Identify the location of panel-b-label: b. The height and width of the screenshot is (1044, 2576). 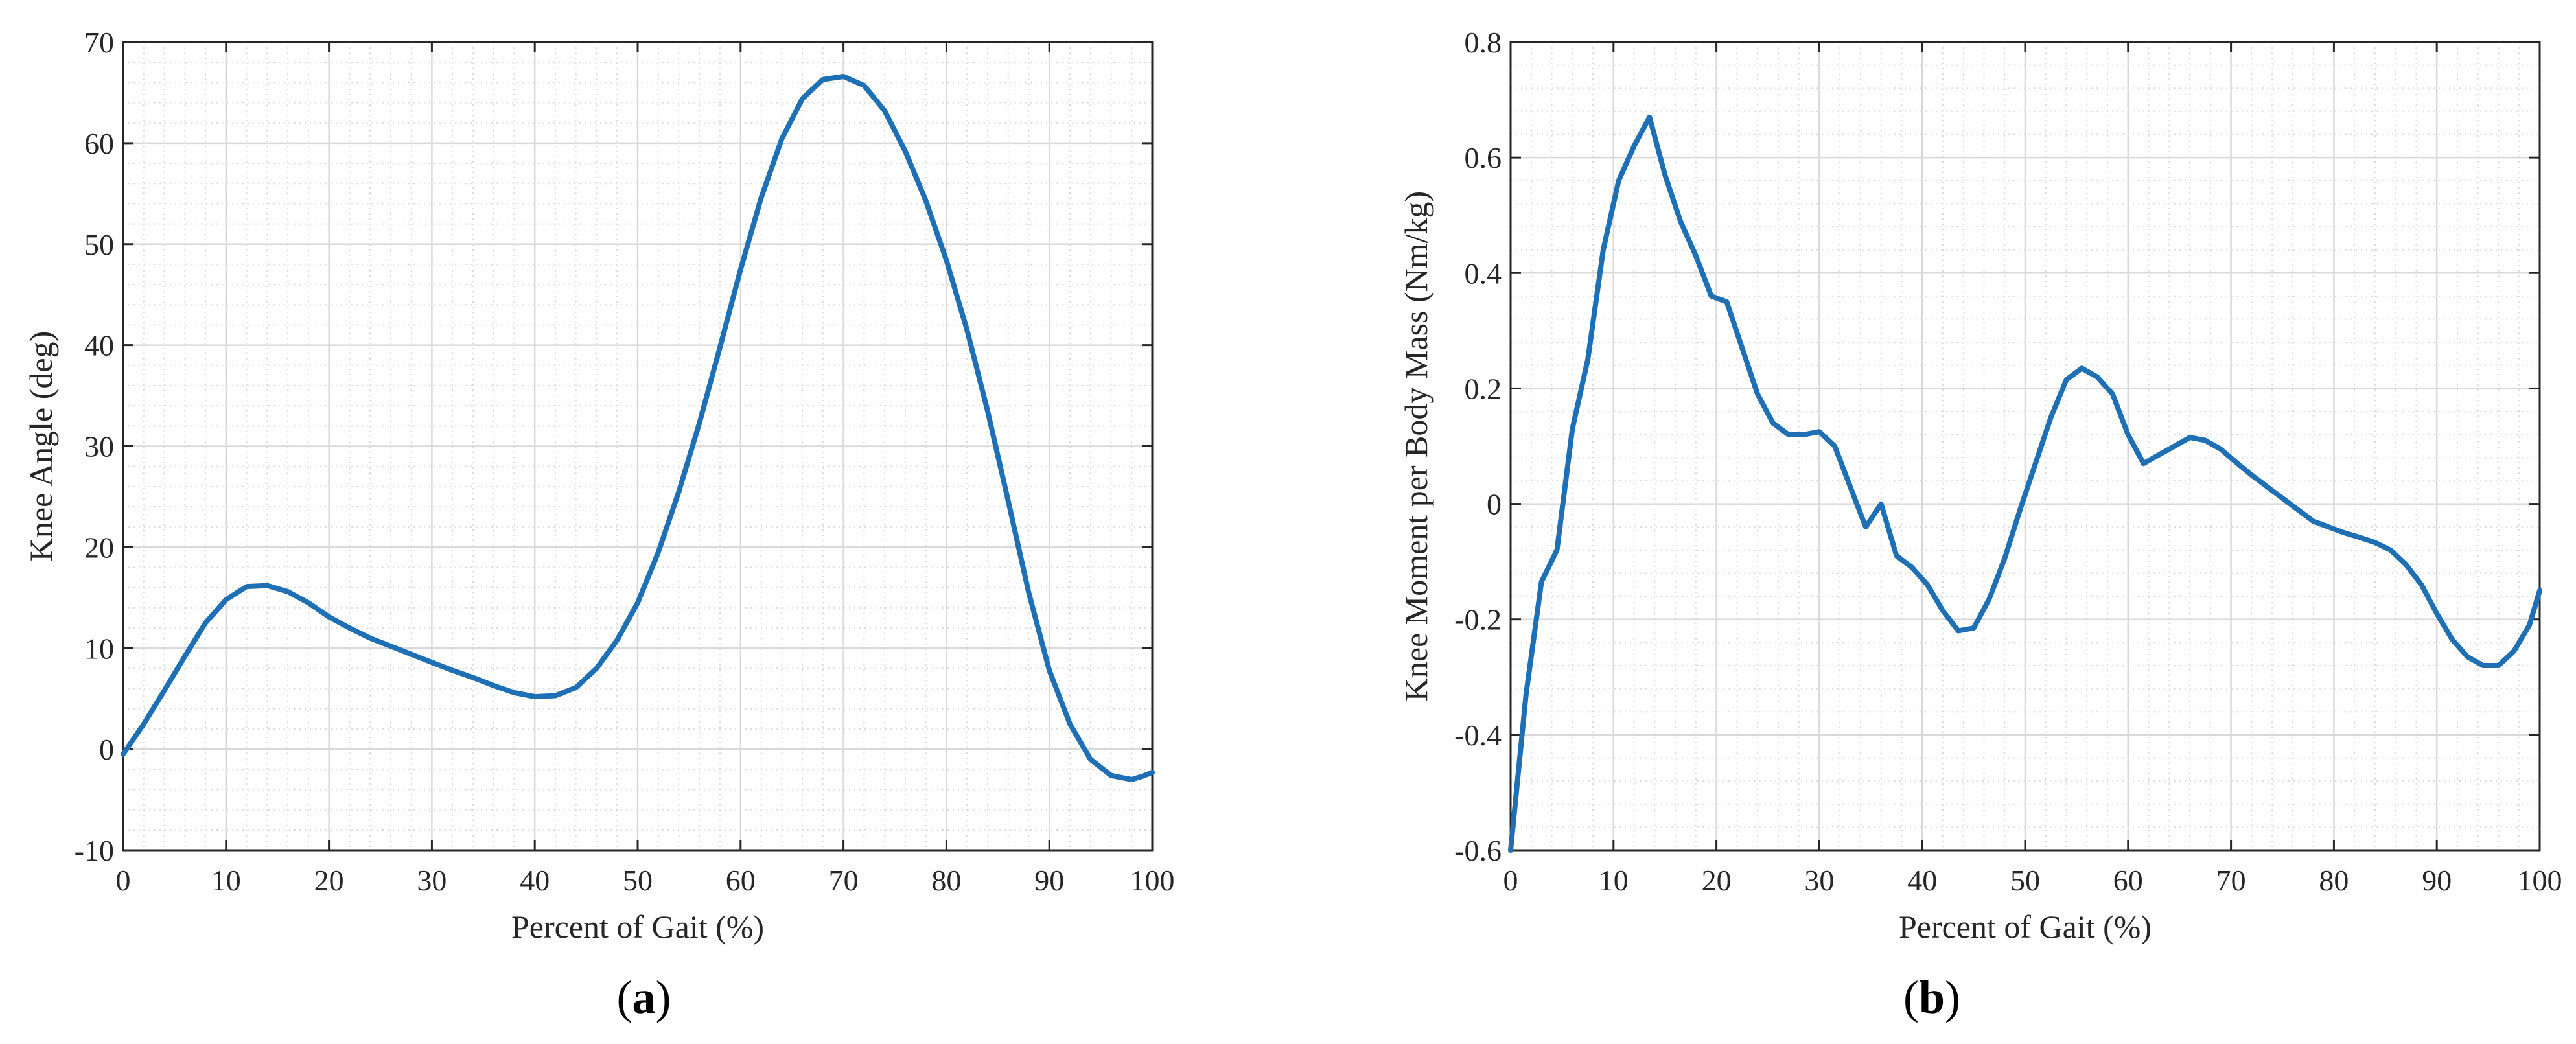
(1932, 997).